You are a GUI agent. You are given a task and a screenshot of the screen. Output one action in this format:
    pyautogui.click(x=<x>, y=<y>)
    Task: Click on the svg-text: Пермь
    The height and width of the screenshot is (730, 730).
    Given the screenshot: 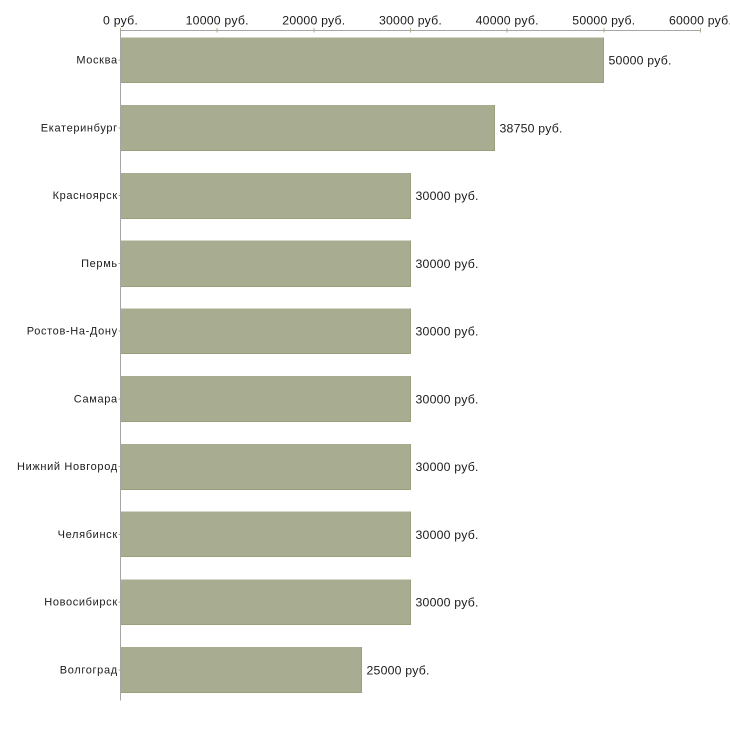 What is the action you would take?
    pyautogui.click(x=99, y=264)
    